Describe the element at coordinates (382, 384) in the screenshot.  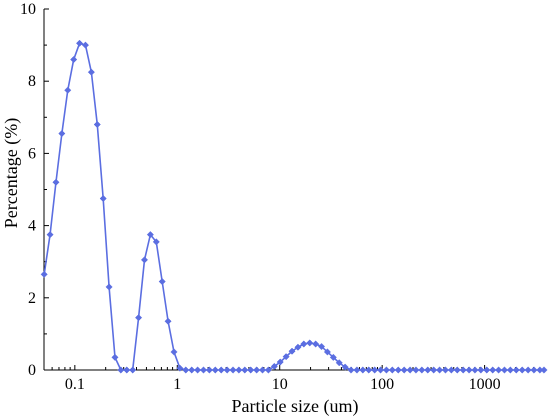
I see `x-tick-label: 100` at that location.